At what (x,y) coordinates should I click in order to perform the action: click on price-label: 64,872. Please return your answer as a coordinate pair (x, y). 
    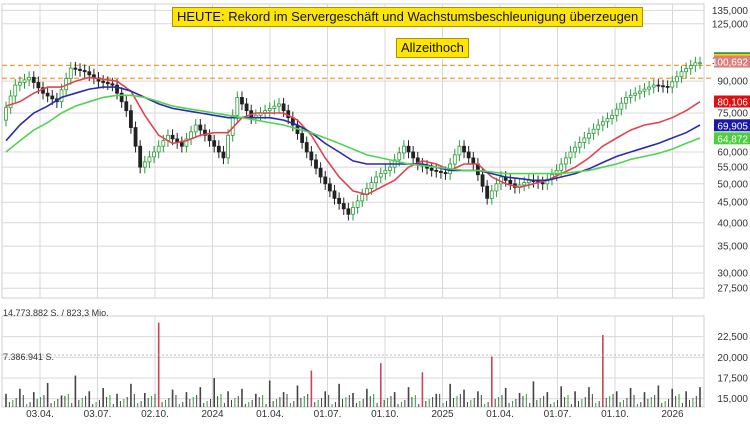
    Looking at the image, I should click on (732, 139).